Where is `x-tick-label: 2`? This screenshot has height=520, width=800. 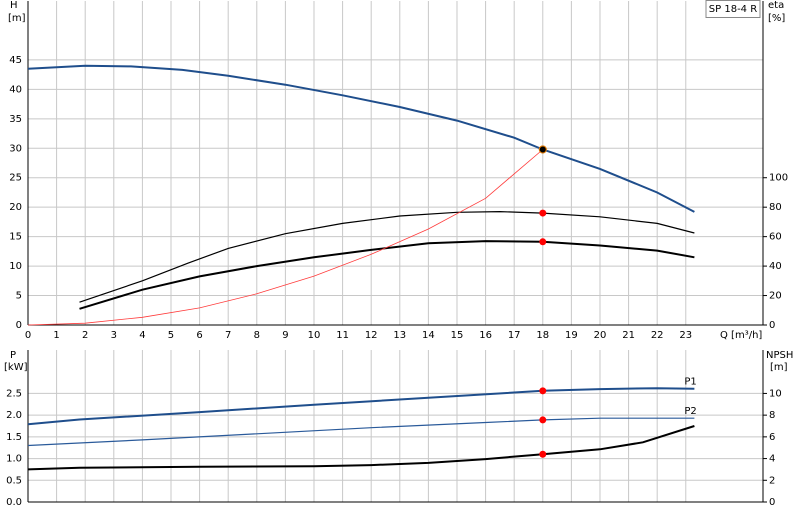 x-tick-label: 2 is located at coordinates (85, 335).